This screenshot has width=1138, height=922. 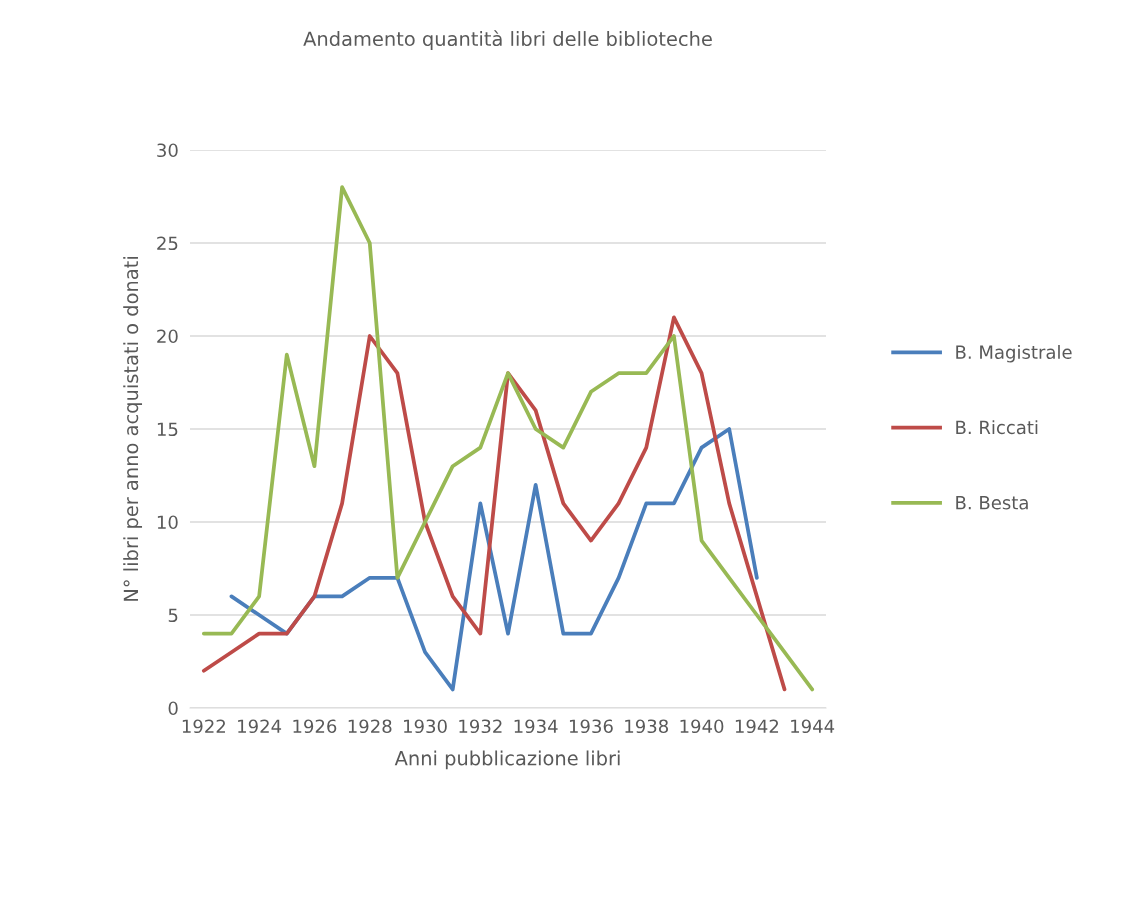 What do you see at coordinates (370, 726) in the screenshot?
I see `x-tick-label: 1928` at bounding box center [370, 726].